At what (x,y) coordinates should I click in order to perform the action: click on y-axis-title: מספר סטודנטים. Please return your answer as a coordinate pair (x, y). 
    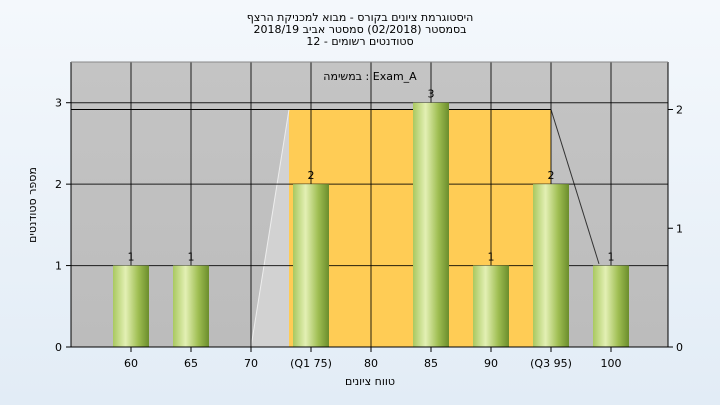
    Looking at the image, I should click on (32, 205).